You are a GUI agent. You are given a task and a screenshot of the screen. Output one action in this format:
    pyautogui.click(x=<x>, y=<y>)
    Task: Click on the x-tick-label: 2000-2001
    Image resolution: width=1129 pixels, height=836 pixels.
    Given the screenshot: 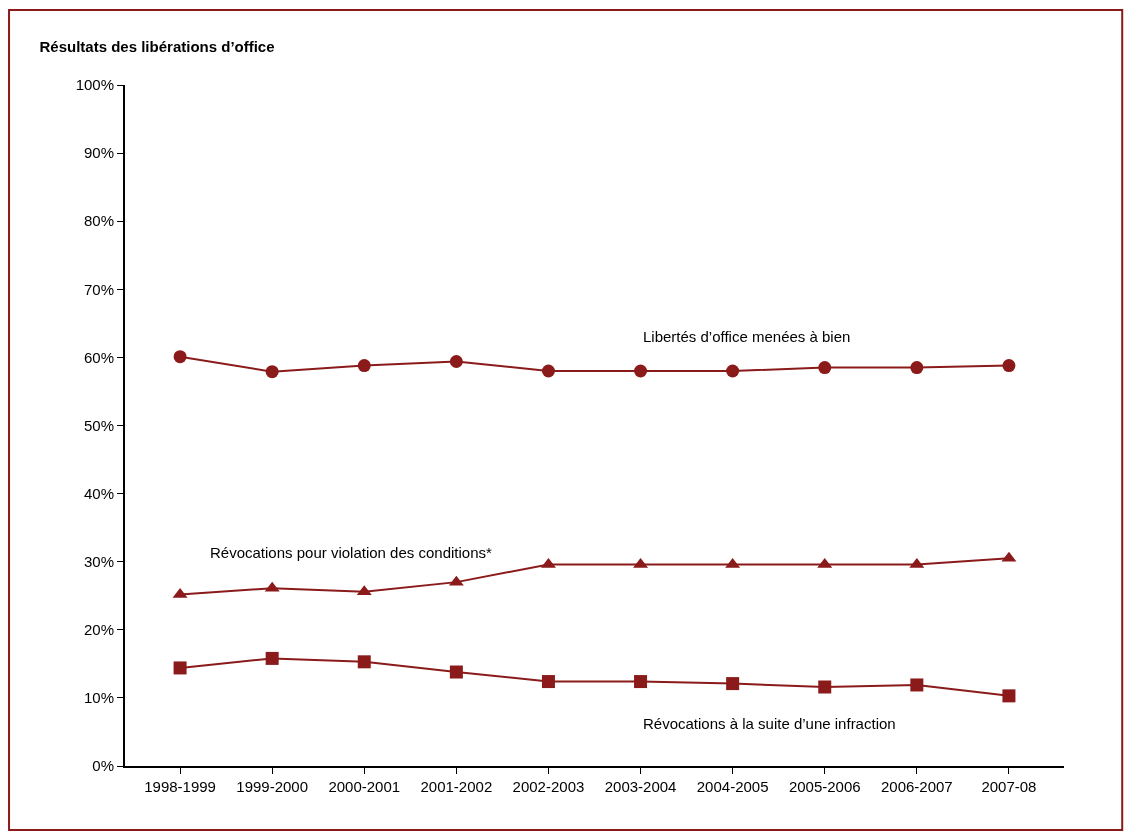 What is the action you would take?
    pyautogui.click(x=364, y=786)
    